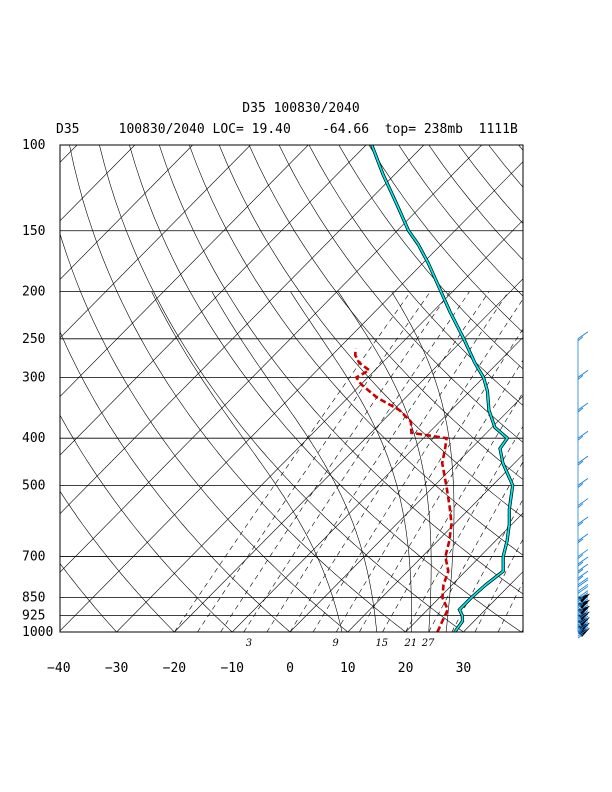 The height and width of the screenshot is (792, 612). I want to click on temperature-tick-label: −10, so click(231, 668).